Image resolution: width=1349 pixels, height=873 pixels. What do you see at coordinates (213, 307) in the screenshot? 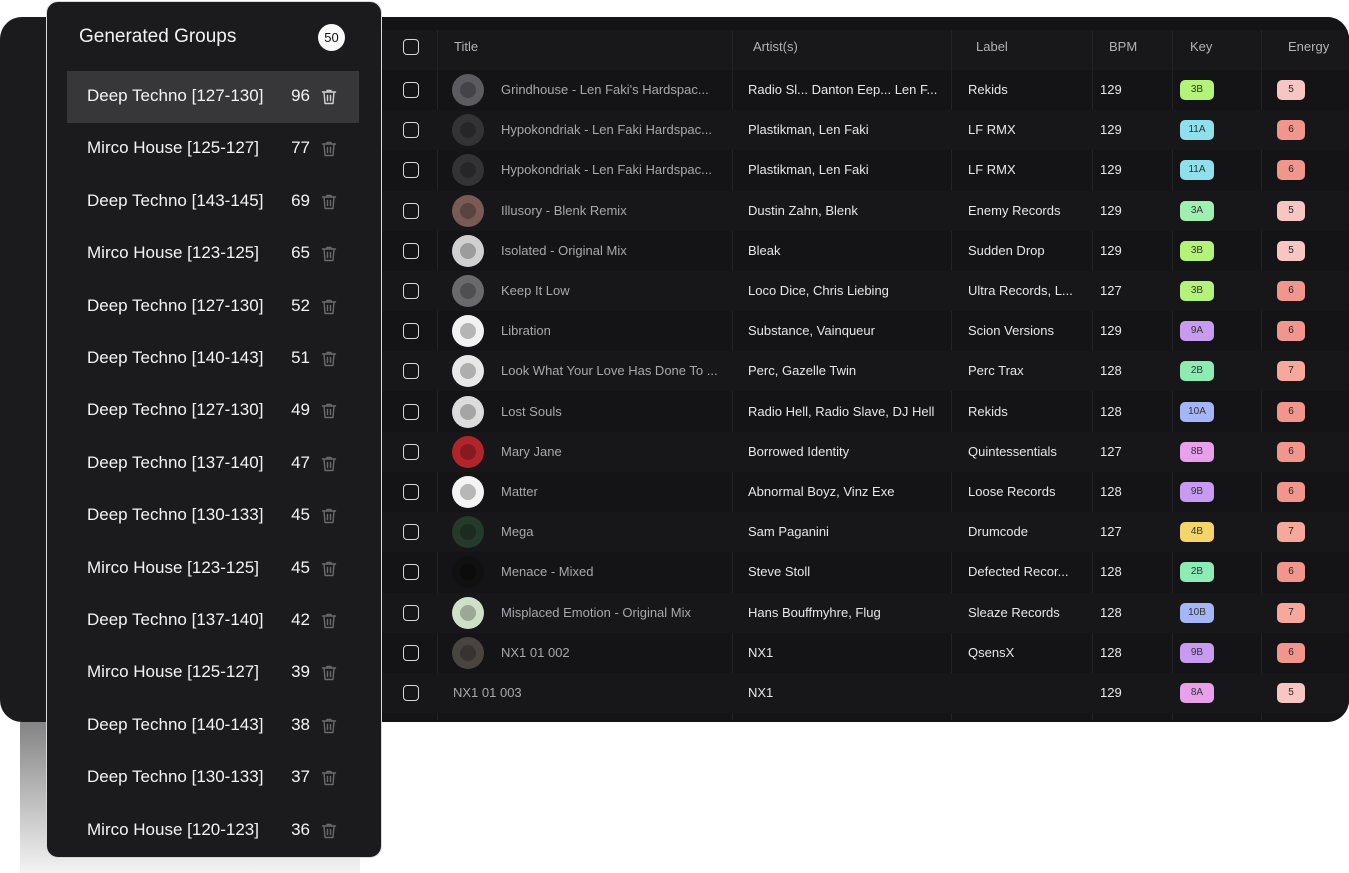
I see `group-item: Deep Techno [127-130] 52` at bounding box center [213, 307].